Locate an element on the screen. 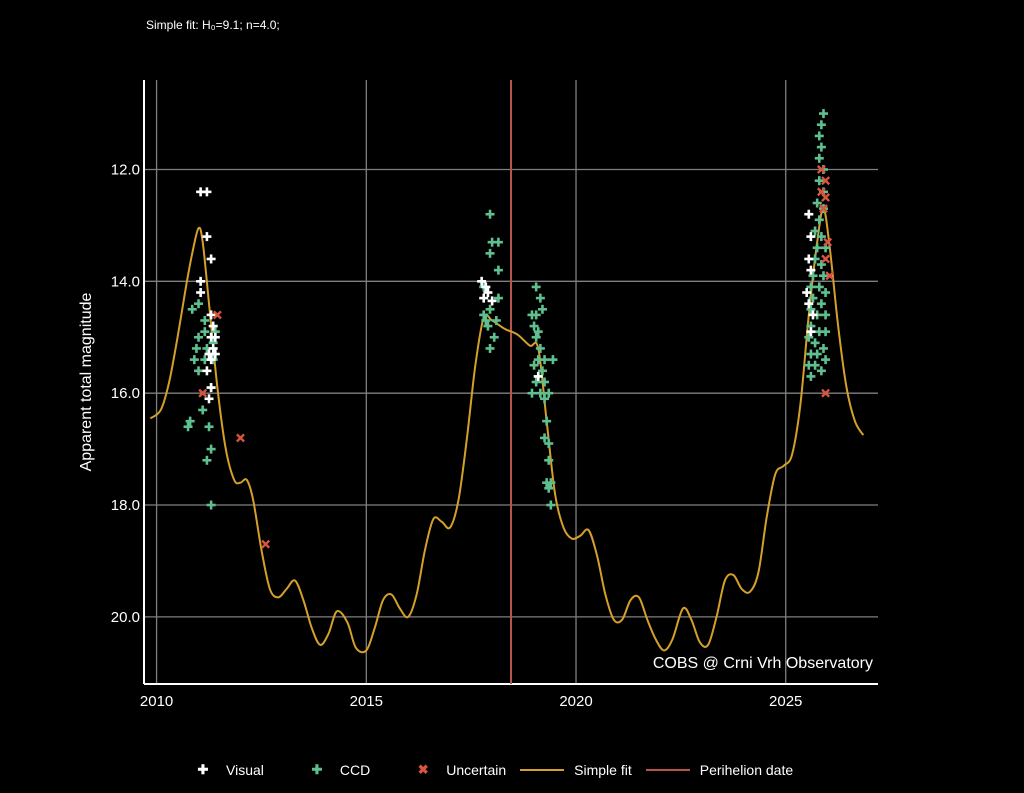 Image resolution: width=1024 pixels, height=793 pixels. legend-item-simple-fit: Simple fit is located at coordinates (576, 770).